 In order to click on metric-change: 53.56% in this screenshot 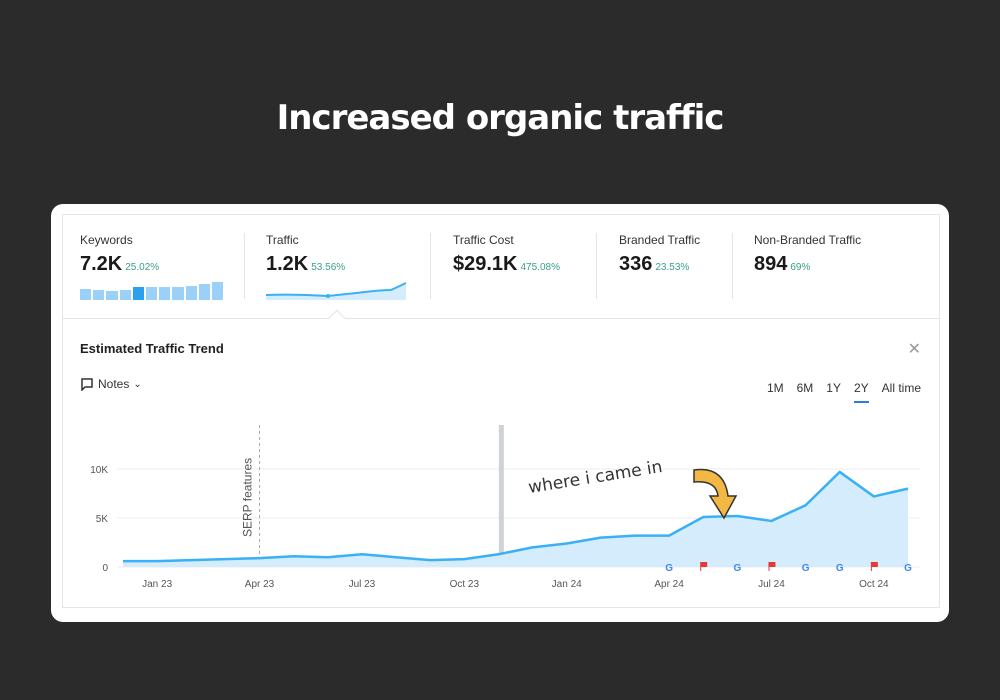, I will do `click(328, 267)`.